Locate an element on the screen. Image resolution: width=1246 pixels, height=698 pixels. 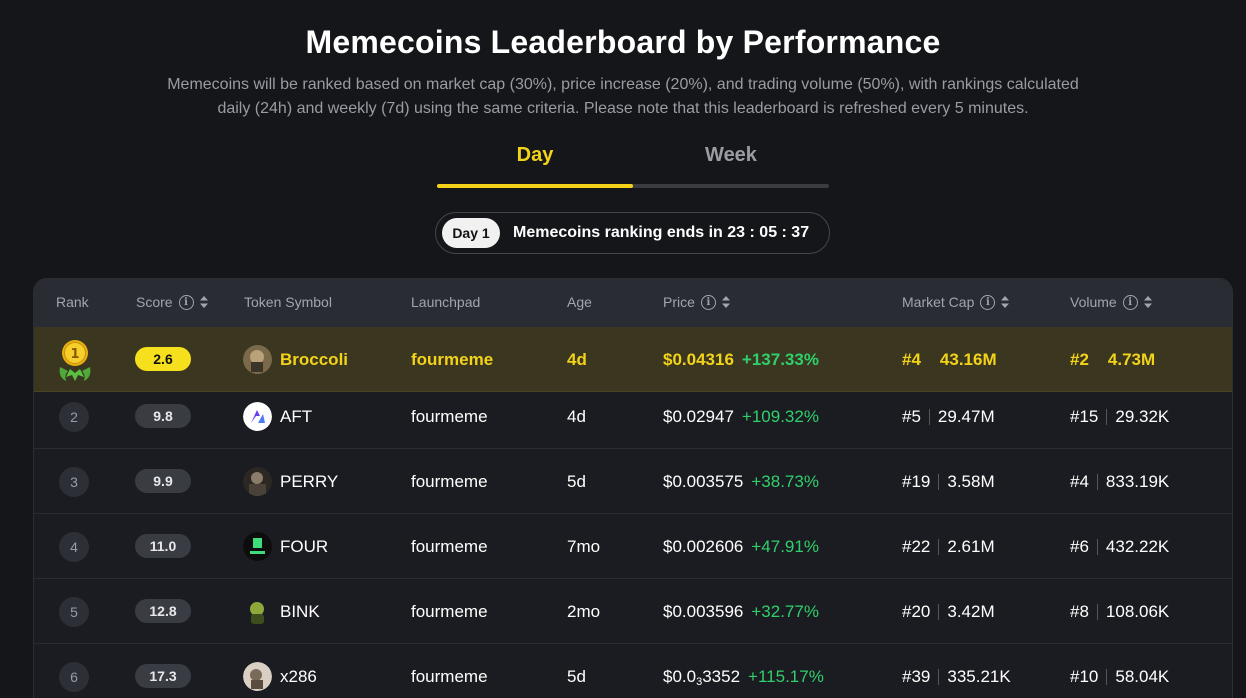
volume-value: 833.19K is located at coordinates (1137, 481).